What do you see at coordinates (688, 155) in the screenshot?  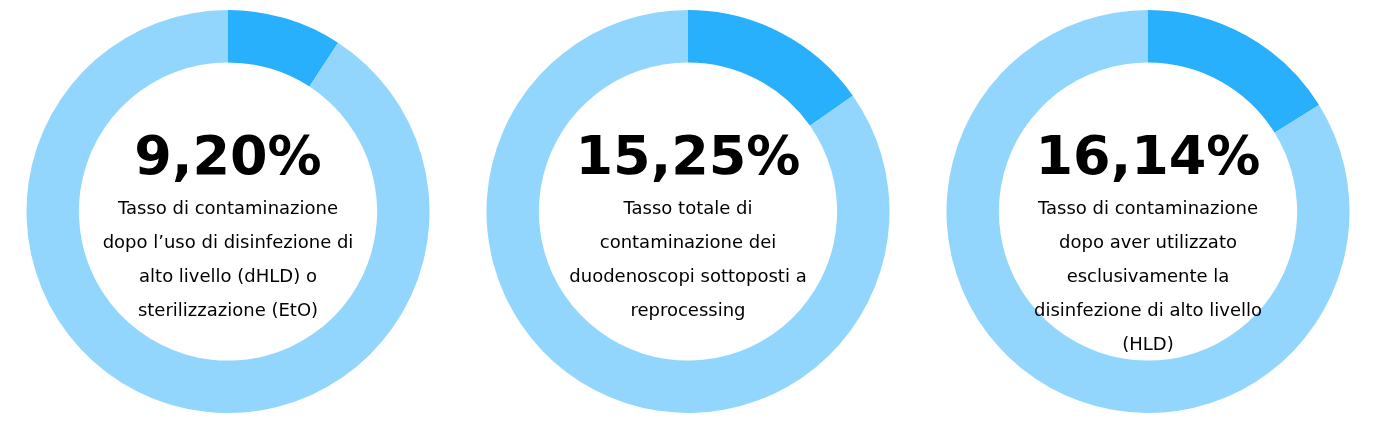 I see `data-label: 15,25%` at bounding box center [688, 155].